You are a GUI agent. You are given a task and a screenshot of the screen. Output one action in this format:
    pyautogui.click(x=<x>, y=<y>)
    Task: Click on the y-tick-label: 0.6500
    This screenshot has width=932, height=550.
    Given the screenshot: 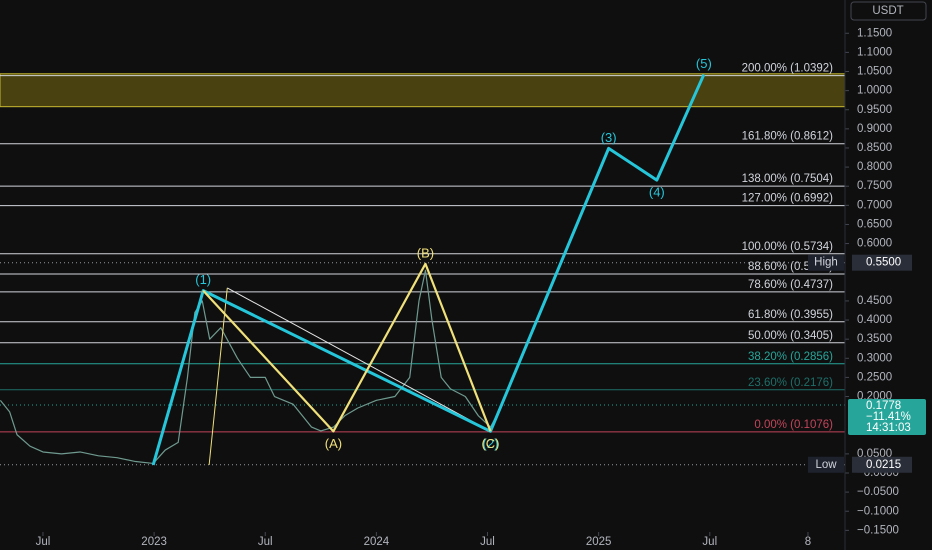 What is the action you would take?
    pyautogui.click(x=874, y=224)
    